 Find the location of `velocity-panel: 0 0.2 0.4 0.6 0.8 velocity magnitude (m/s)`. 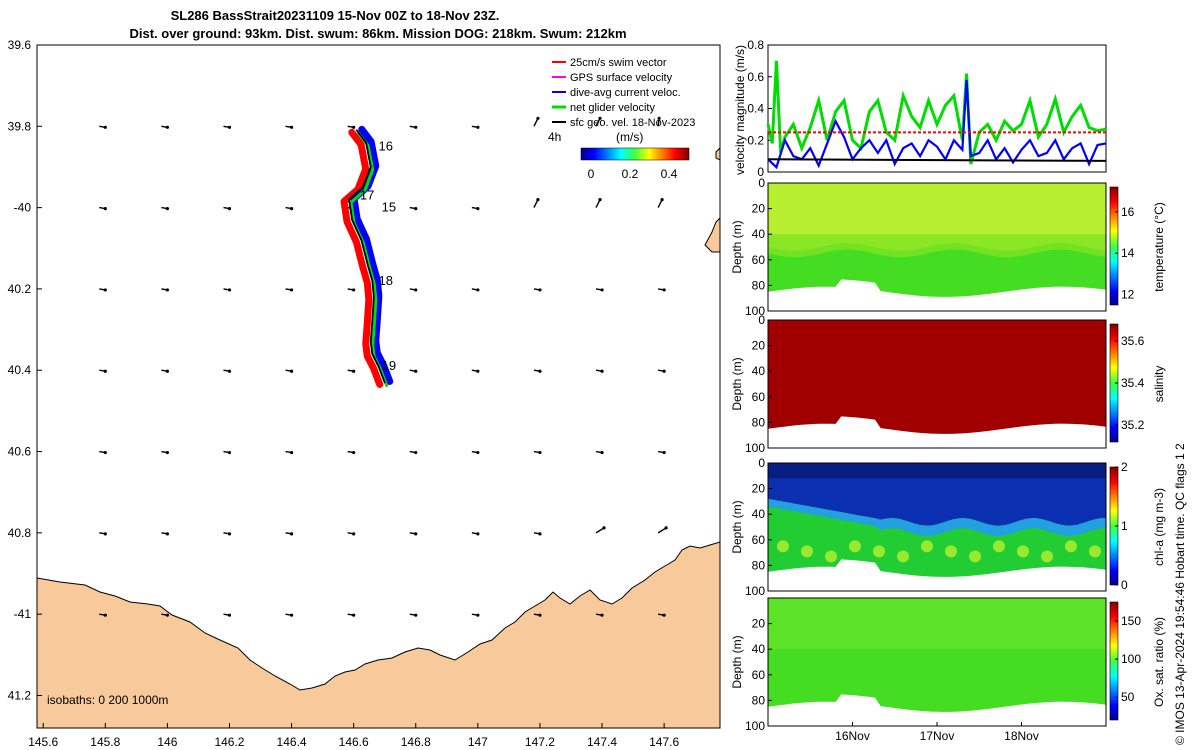

velocity-panel: 0 0.2 0.4 0.6 0.8 velocity magnitude (m/s) is located at coordinates (920, 108).